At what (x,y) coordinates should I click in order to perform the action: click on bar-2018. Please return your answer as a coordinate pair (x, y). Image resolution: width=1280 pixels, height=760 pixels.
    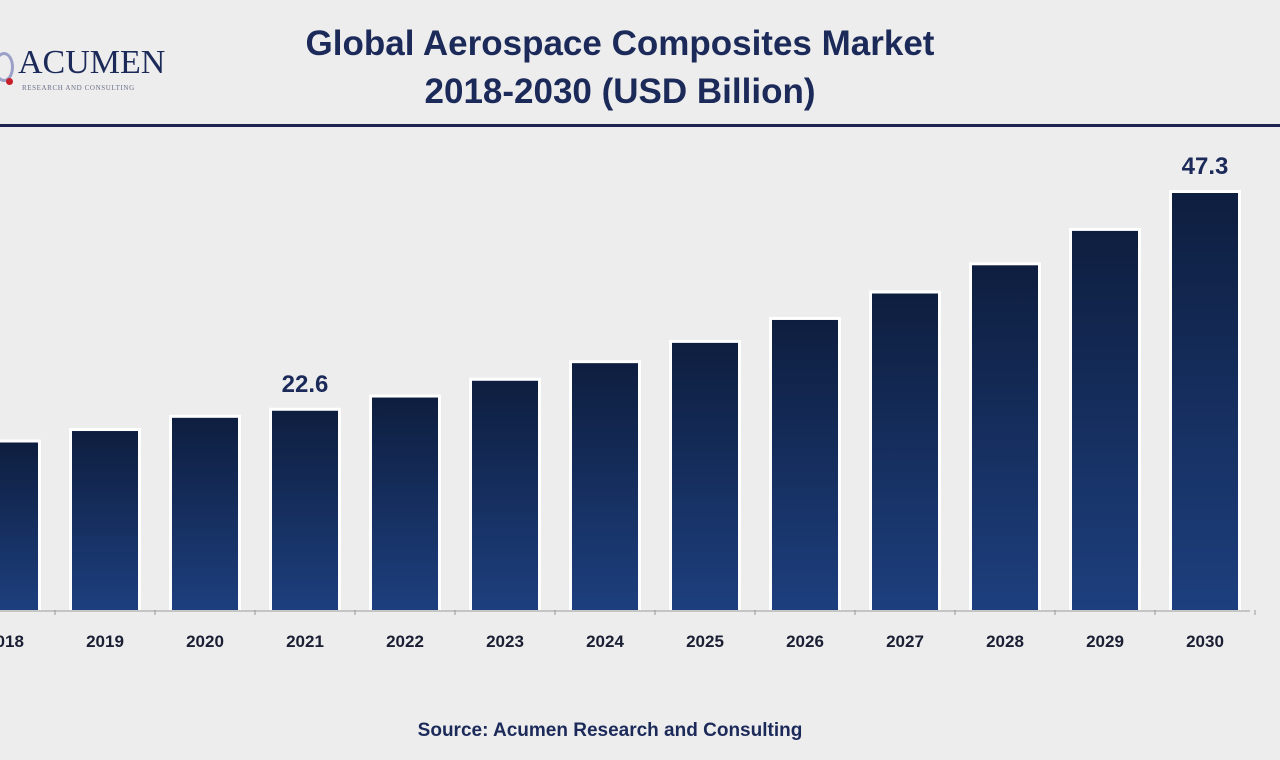
    Looking at the image, I should click on (19, 526).